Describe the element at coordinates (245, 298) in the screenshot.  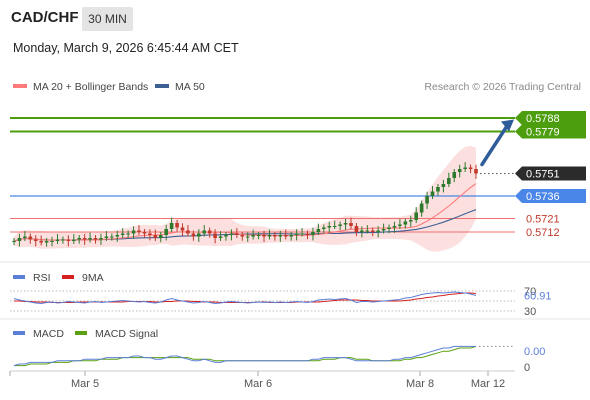
I see `rsi-line` at that location.